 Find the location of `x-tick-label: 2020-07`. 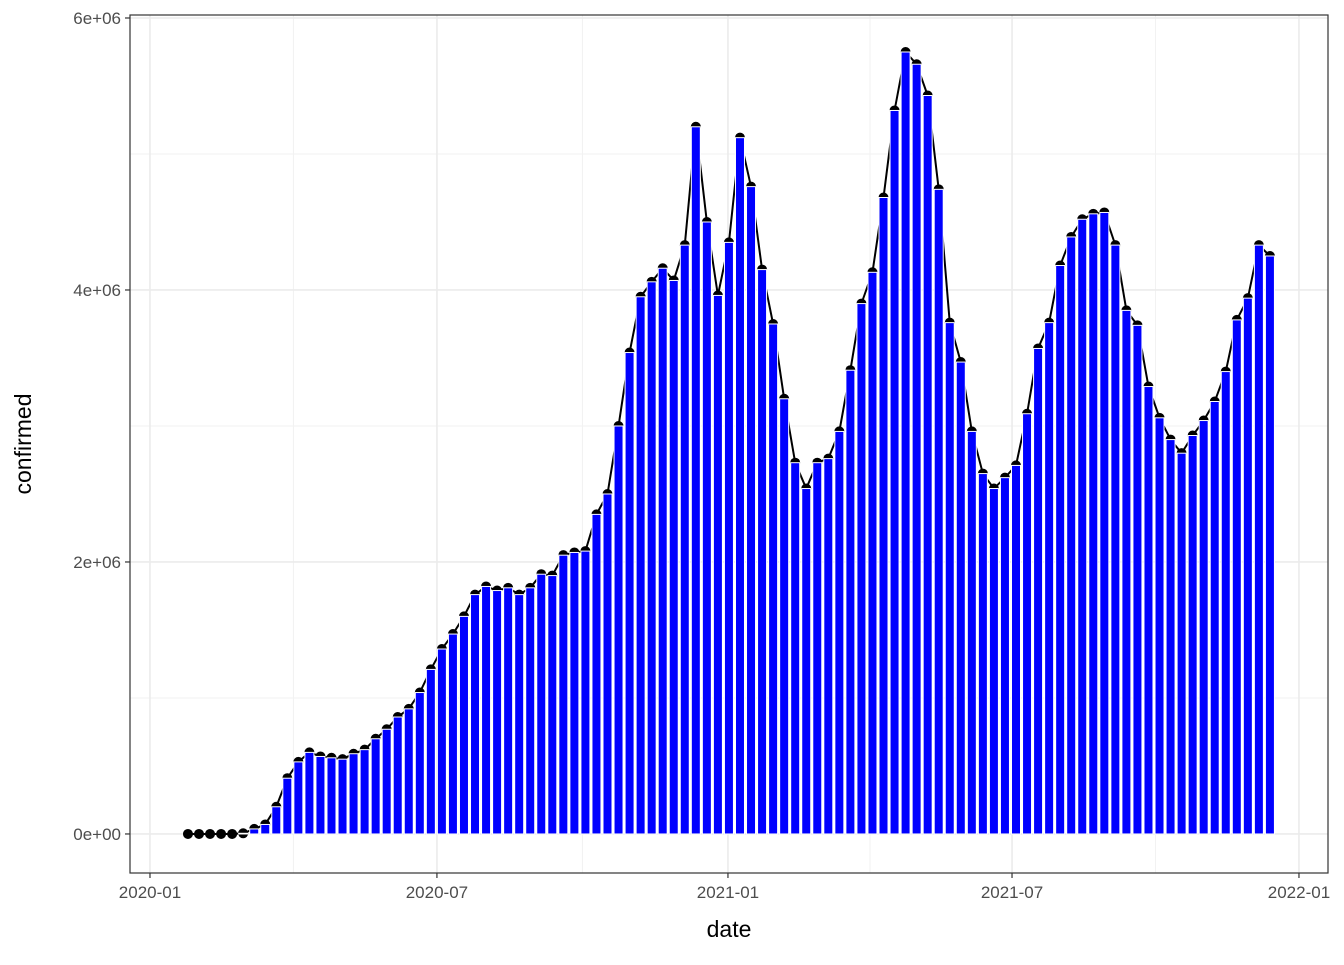

x-tick-label: 2020-07 is located at coordinates (437, 892).